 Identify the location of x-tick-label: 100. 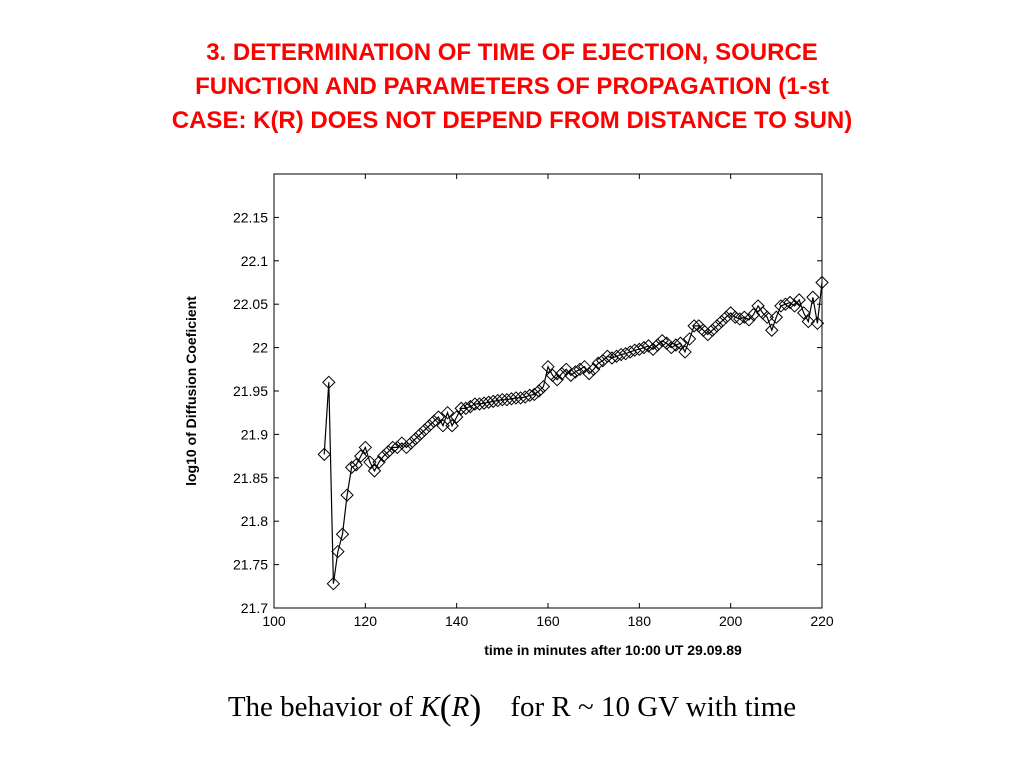
(274, 621).